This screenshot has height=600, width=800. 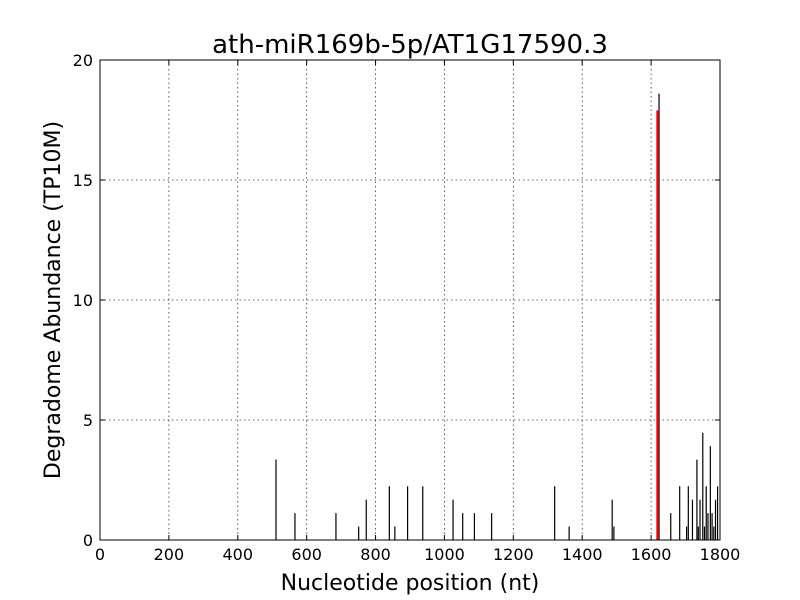 I want to click on y-tick-label: 0, so click(x=88, y=540).